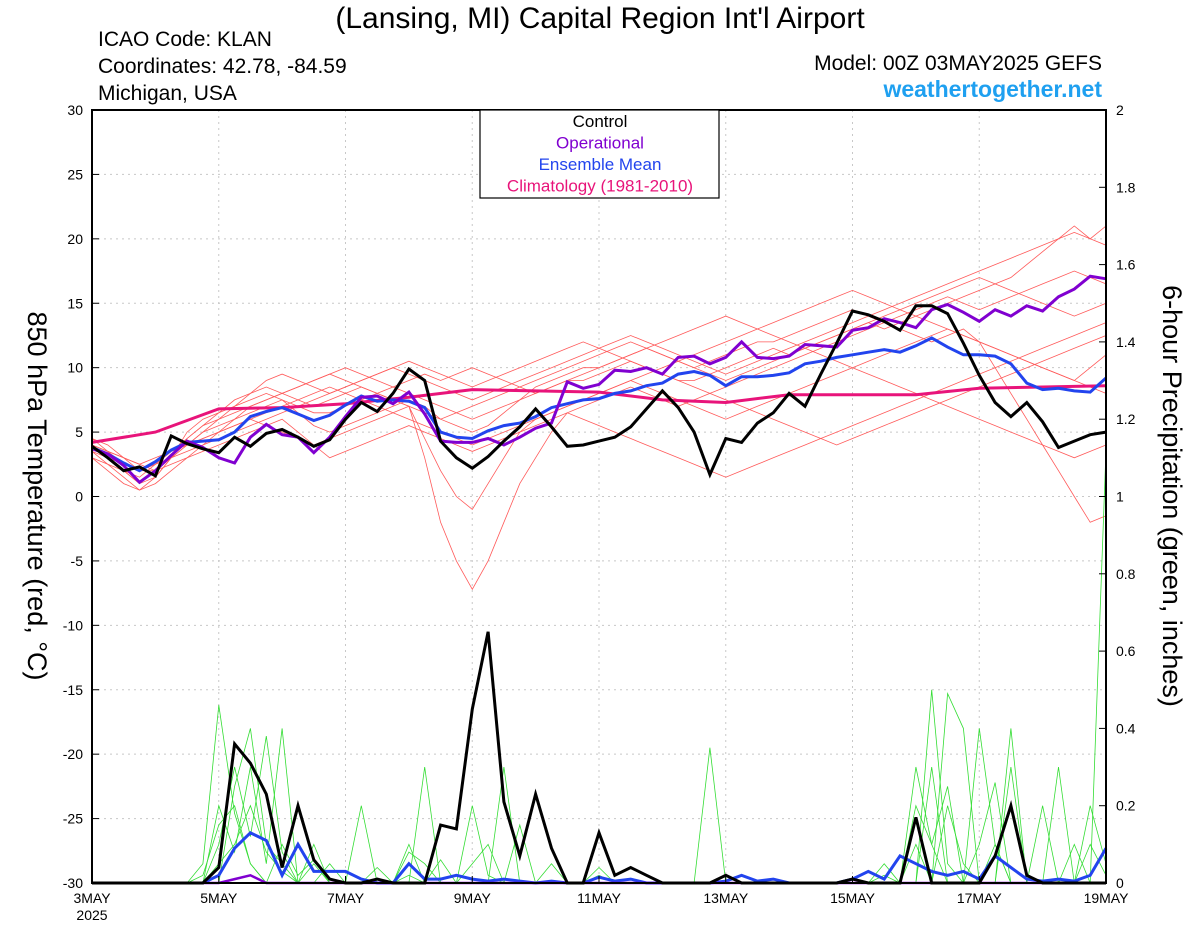  I want to click on x-tick-label: 13MAY, so click(726, 898).